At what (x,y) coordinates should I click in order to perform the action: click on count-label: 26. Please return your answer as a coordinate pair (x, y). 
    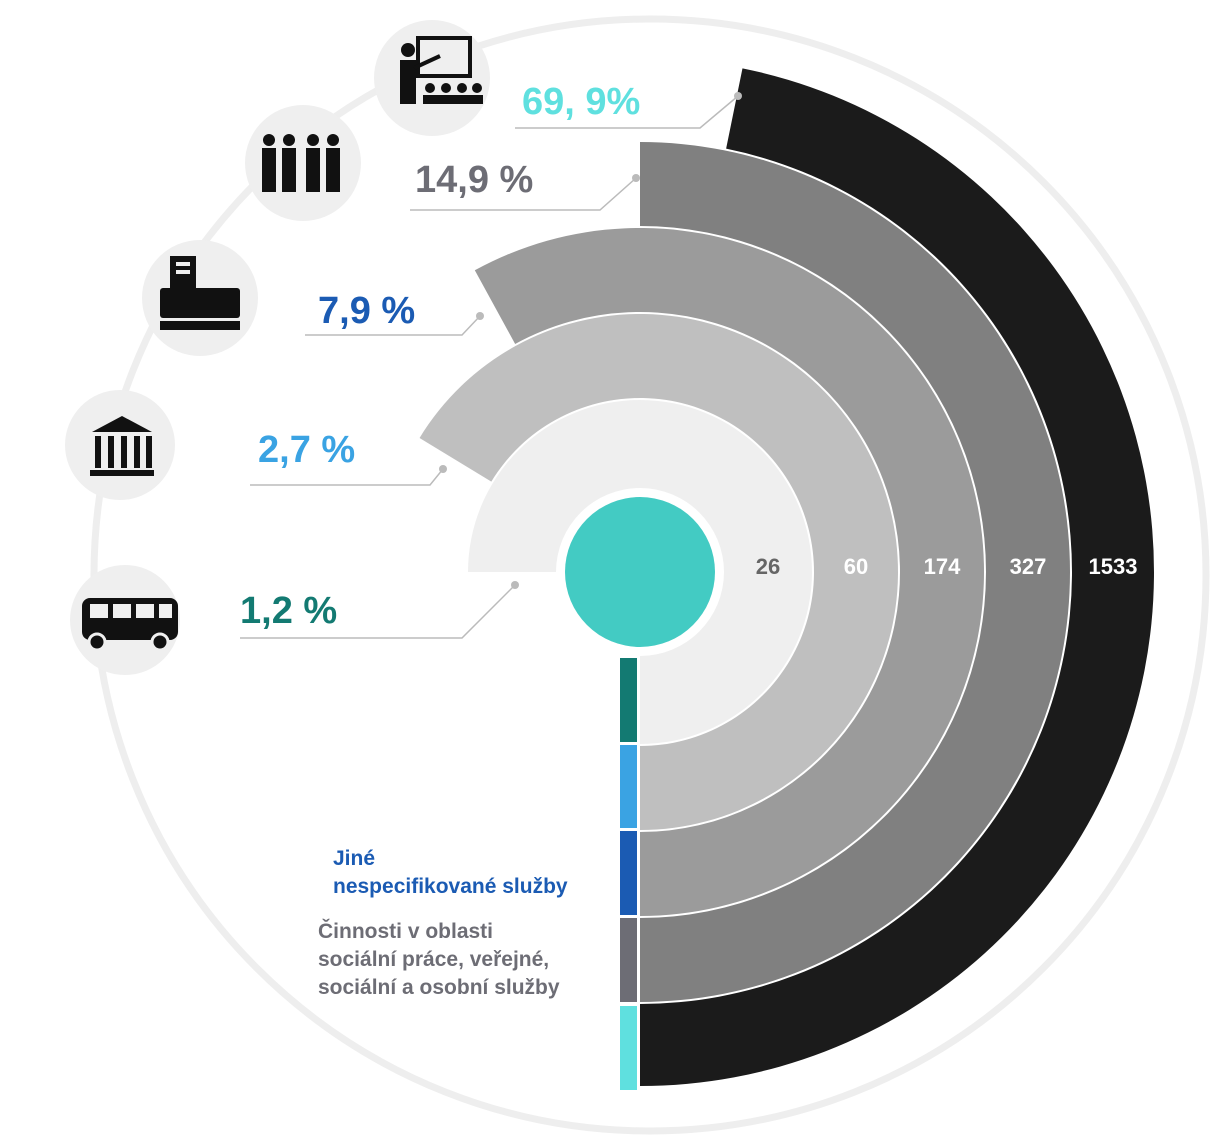
    Looking at the image, I should click on (768, 566).